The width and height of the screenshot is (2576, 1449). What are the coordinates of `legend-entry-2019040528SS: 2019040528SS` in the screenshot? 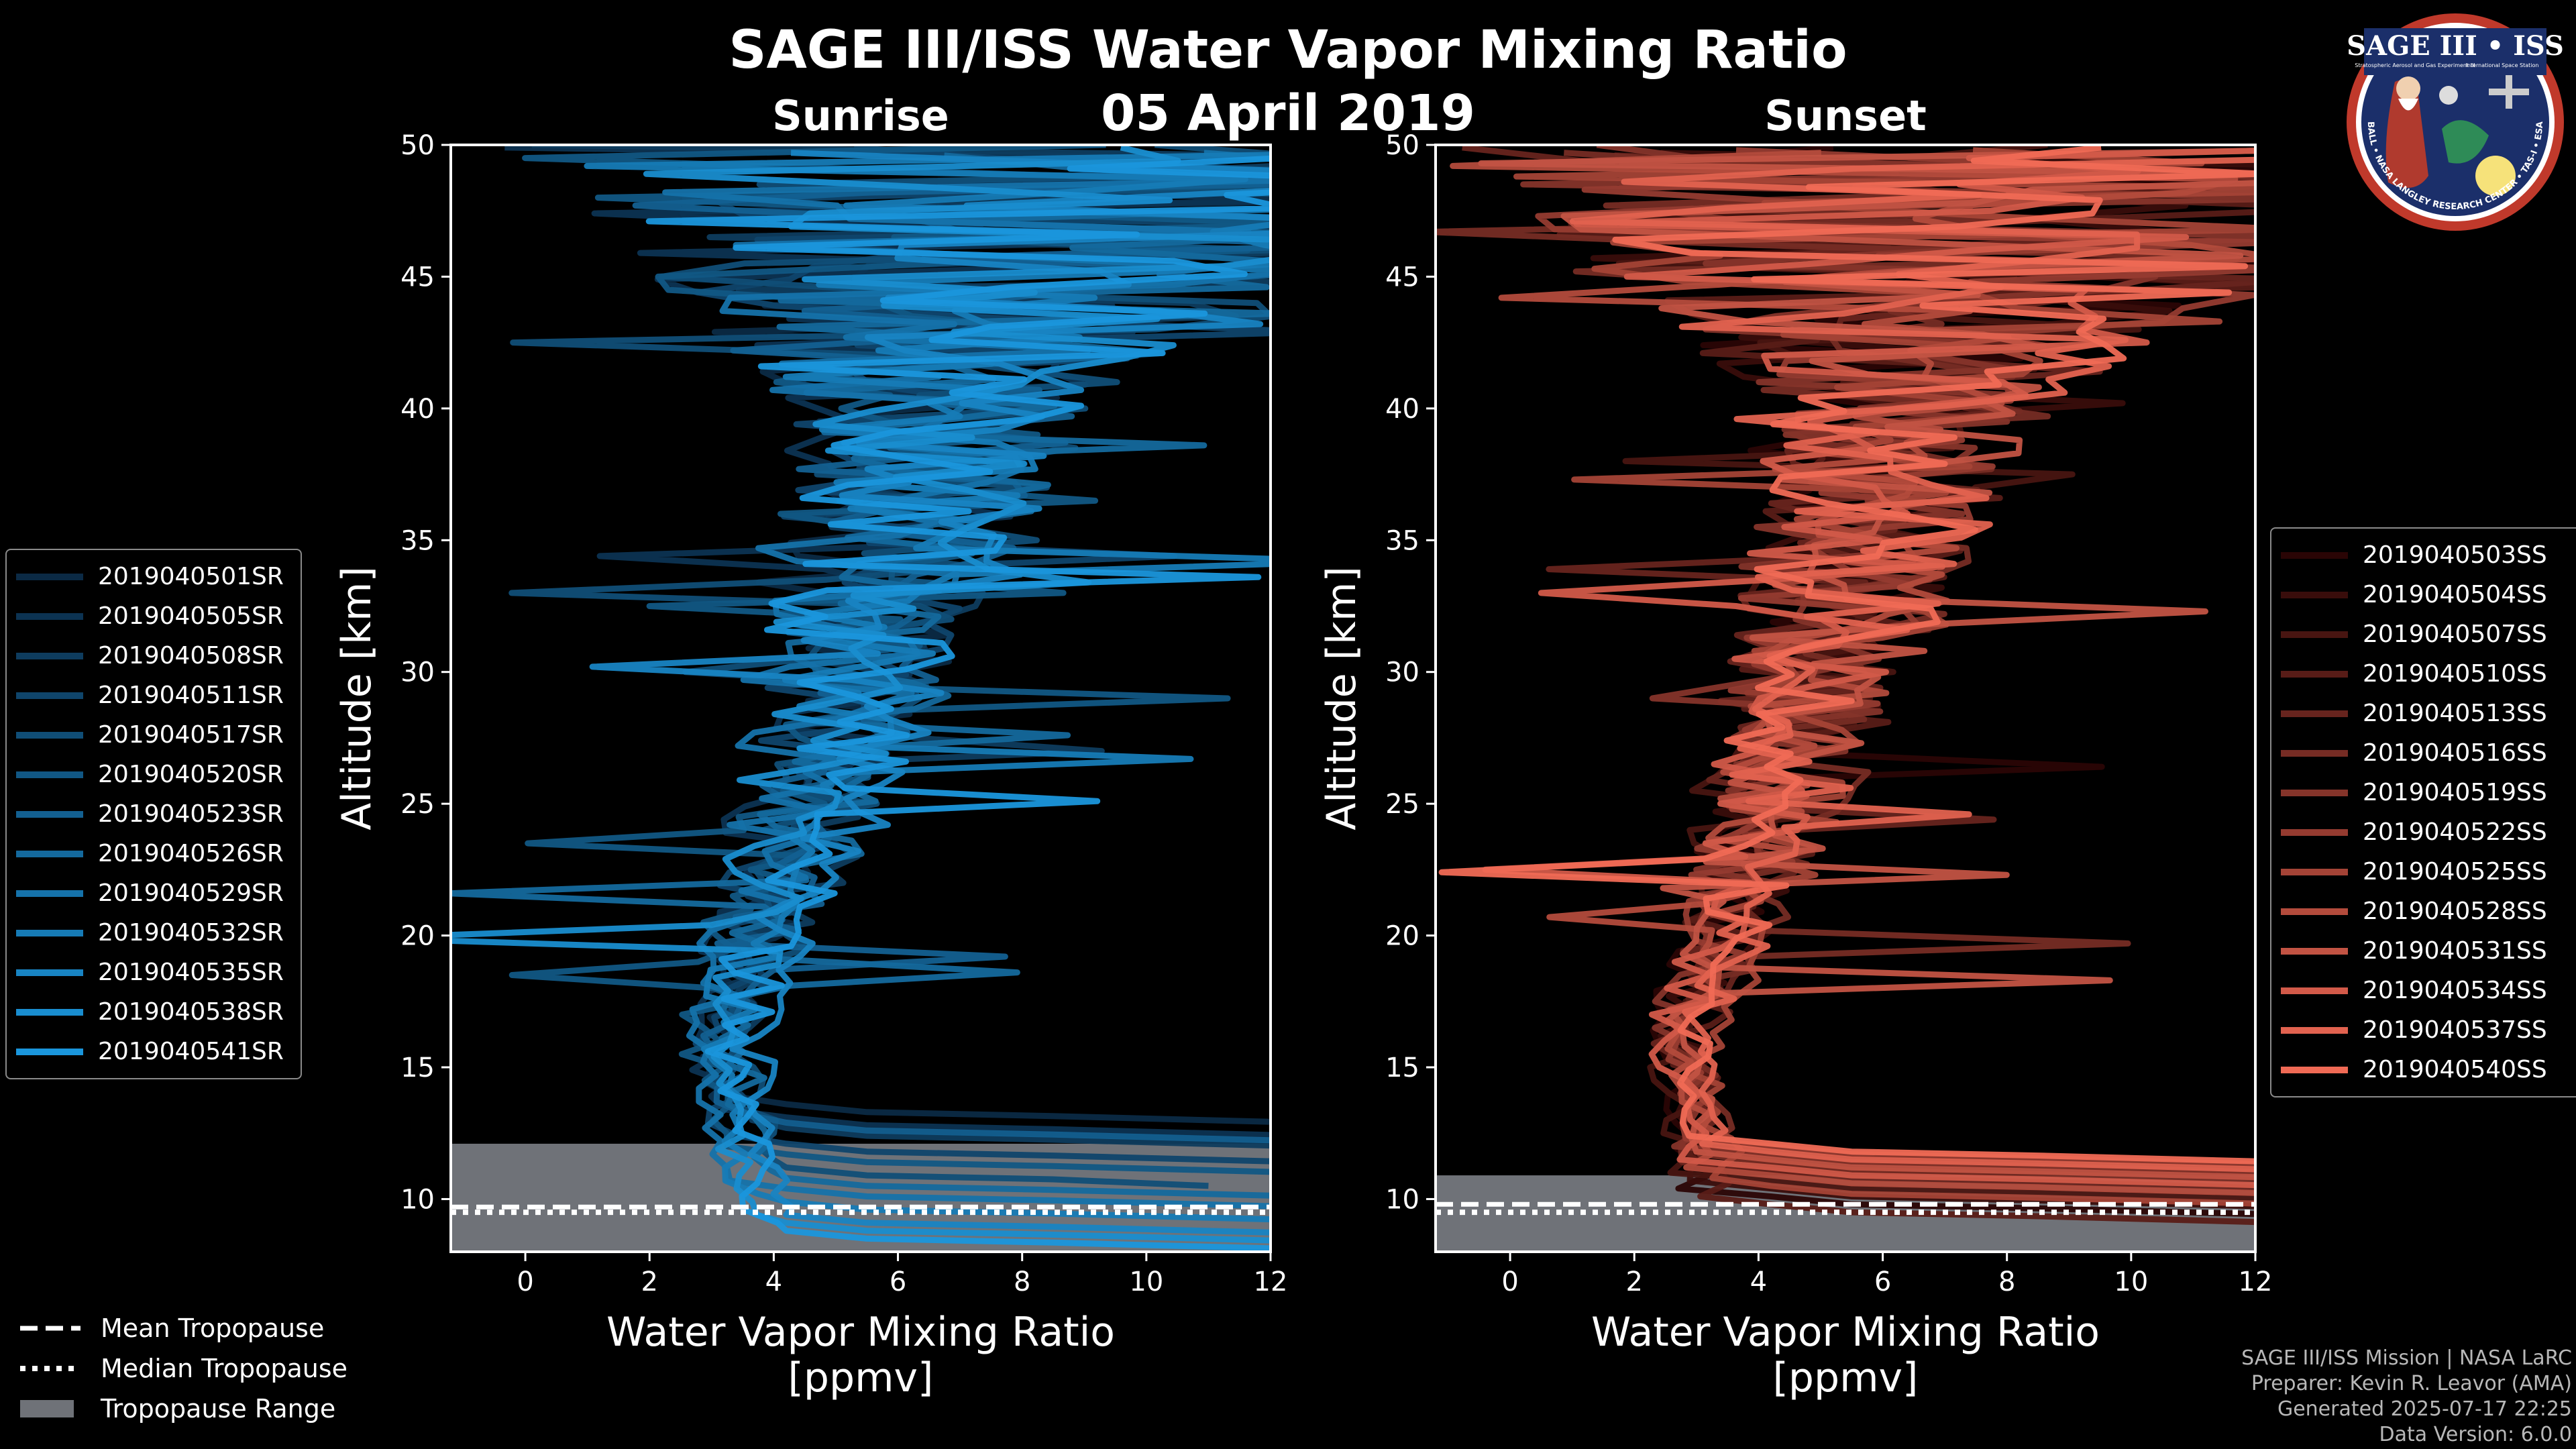 It's located at (2426, 911).